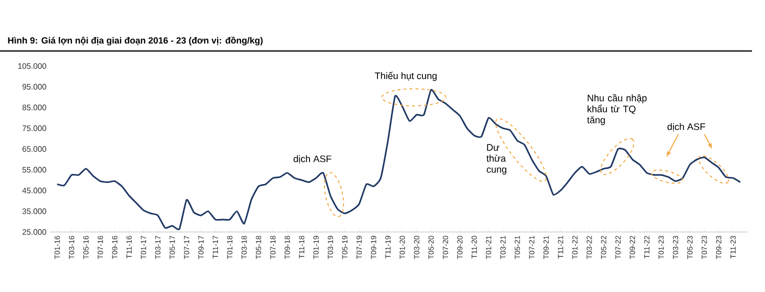 Image resolution: width=765 pixels, height=292 pixels. What do you see at coordinates (617, 110) in the screenshot?
I see `annotation: Nhu cầu nhập khẩu từ TQ tăng` at bounding box center [617, 110].